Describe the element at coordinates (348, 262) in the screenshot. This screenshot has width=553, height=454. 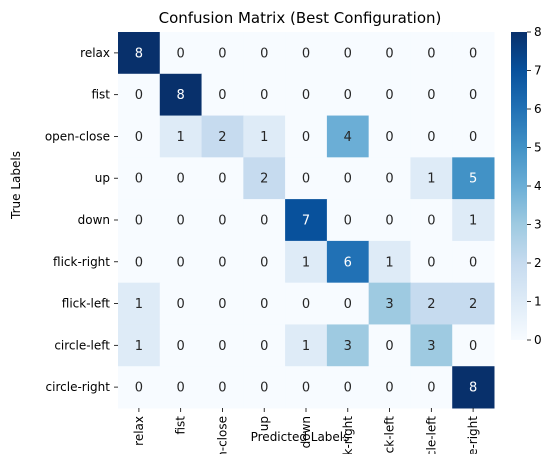
I see `cell-value-label: 6` at that location.